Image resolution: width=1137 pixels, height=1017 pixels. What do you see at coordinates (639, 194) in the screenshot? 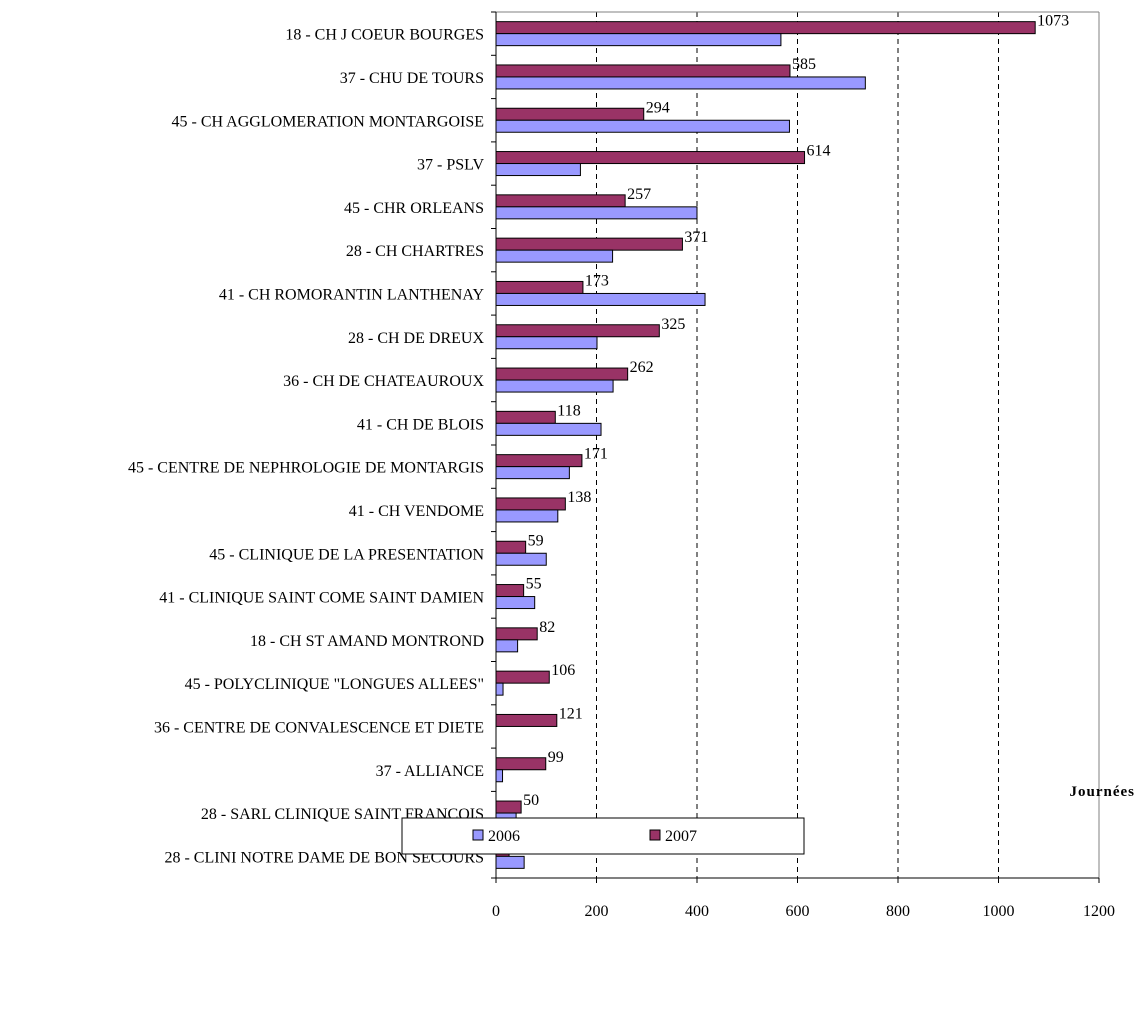
I see `data-label-2007: 257` at bounding box center [639, 194].